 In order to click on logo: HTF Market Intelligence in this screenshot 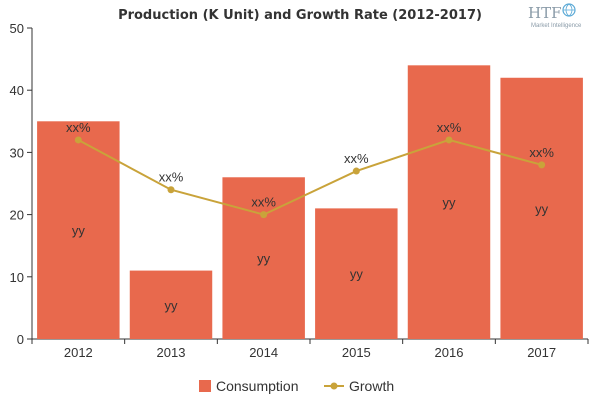, I will do `click(555, 16)`.